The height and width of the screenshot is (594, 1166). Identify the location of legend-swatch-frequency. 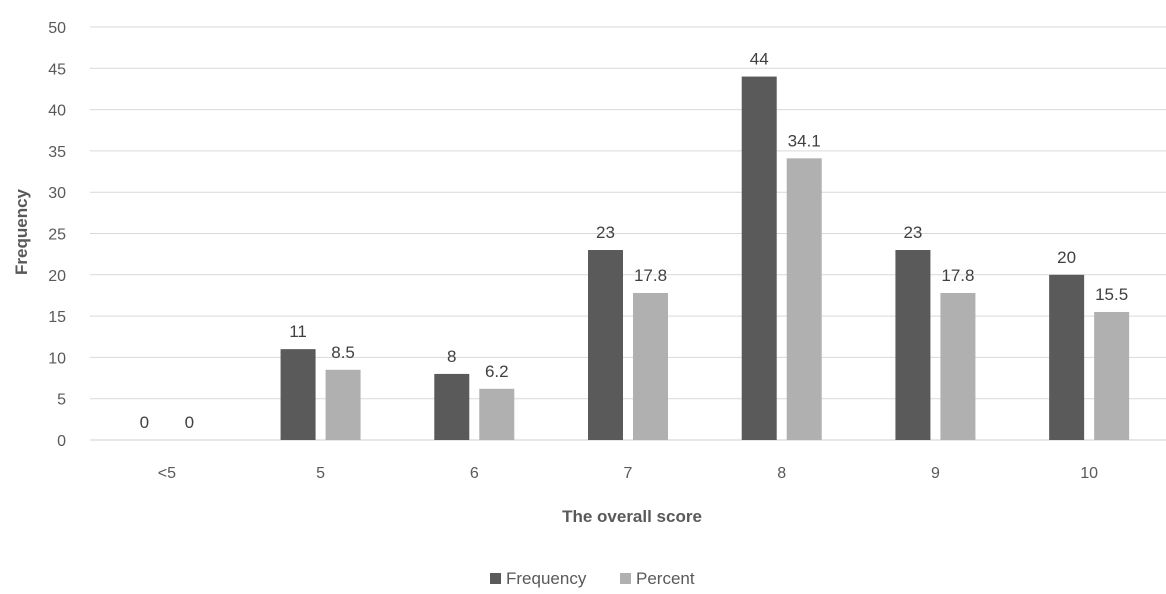
(495, 578).